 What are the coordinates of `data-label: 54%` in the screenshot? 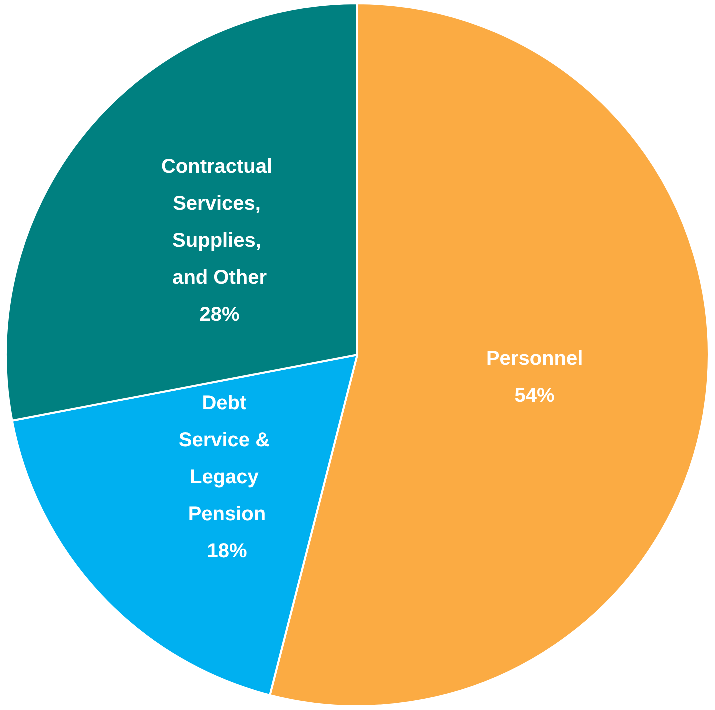 It's located at (535, 395).